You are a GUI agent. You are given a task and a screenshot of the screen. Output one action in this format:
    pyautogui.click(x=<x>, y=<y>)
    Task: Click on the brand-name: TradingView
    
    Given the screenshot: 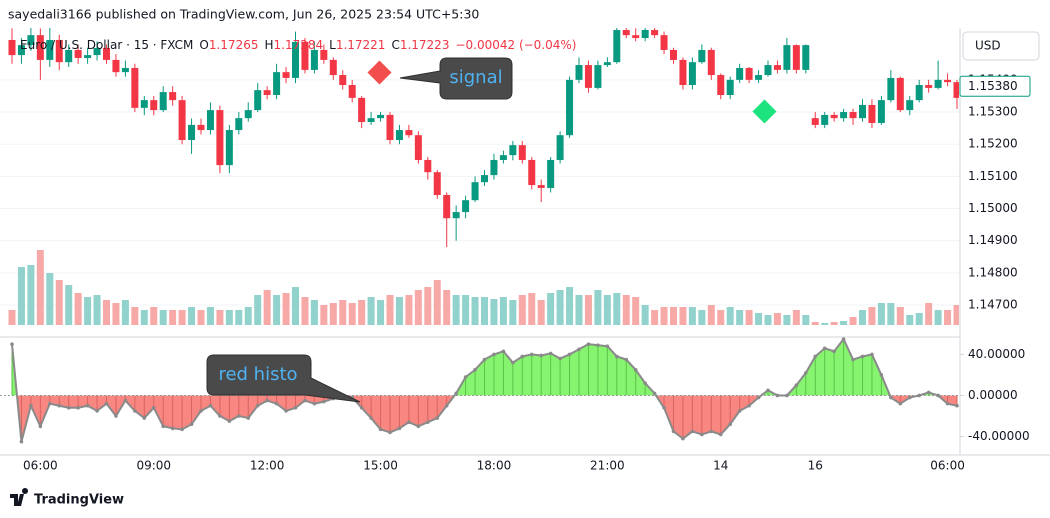 What is the action you would take?
    pyautogui.click(x=79, y=500)
    